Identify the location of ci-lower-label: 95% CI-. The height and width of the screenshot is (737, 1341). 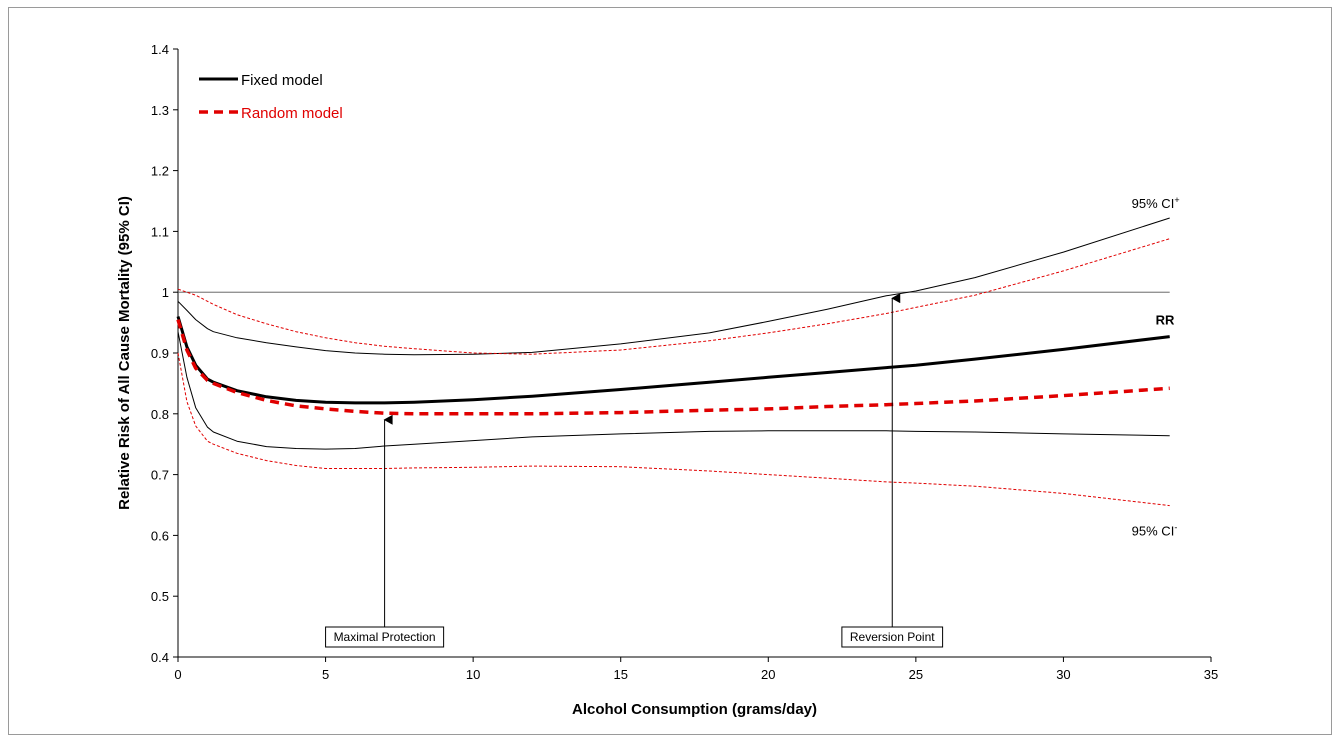
(1155, 531).